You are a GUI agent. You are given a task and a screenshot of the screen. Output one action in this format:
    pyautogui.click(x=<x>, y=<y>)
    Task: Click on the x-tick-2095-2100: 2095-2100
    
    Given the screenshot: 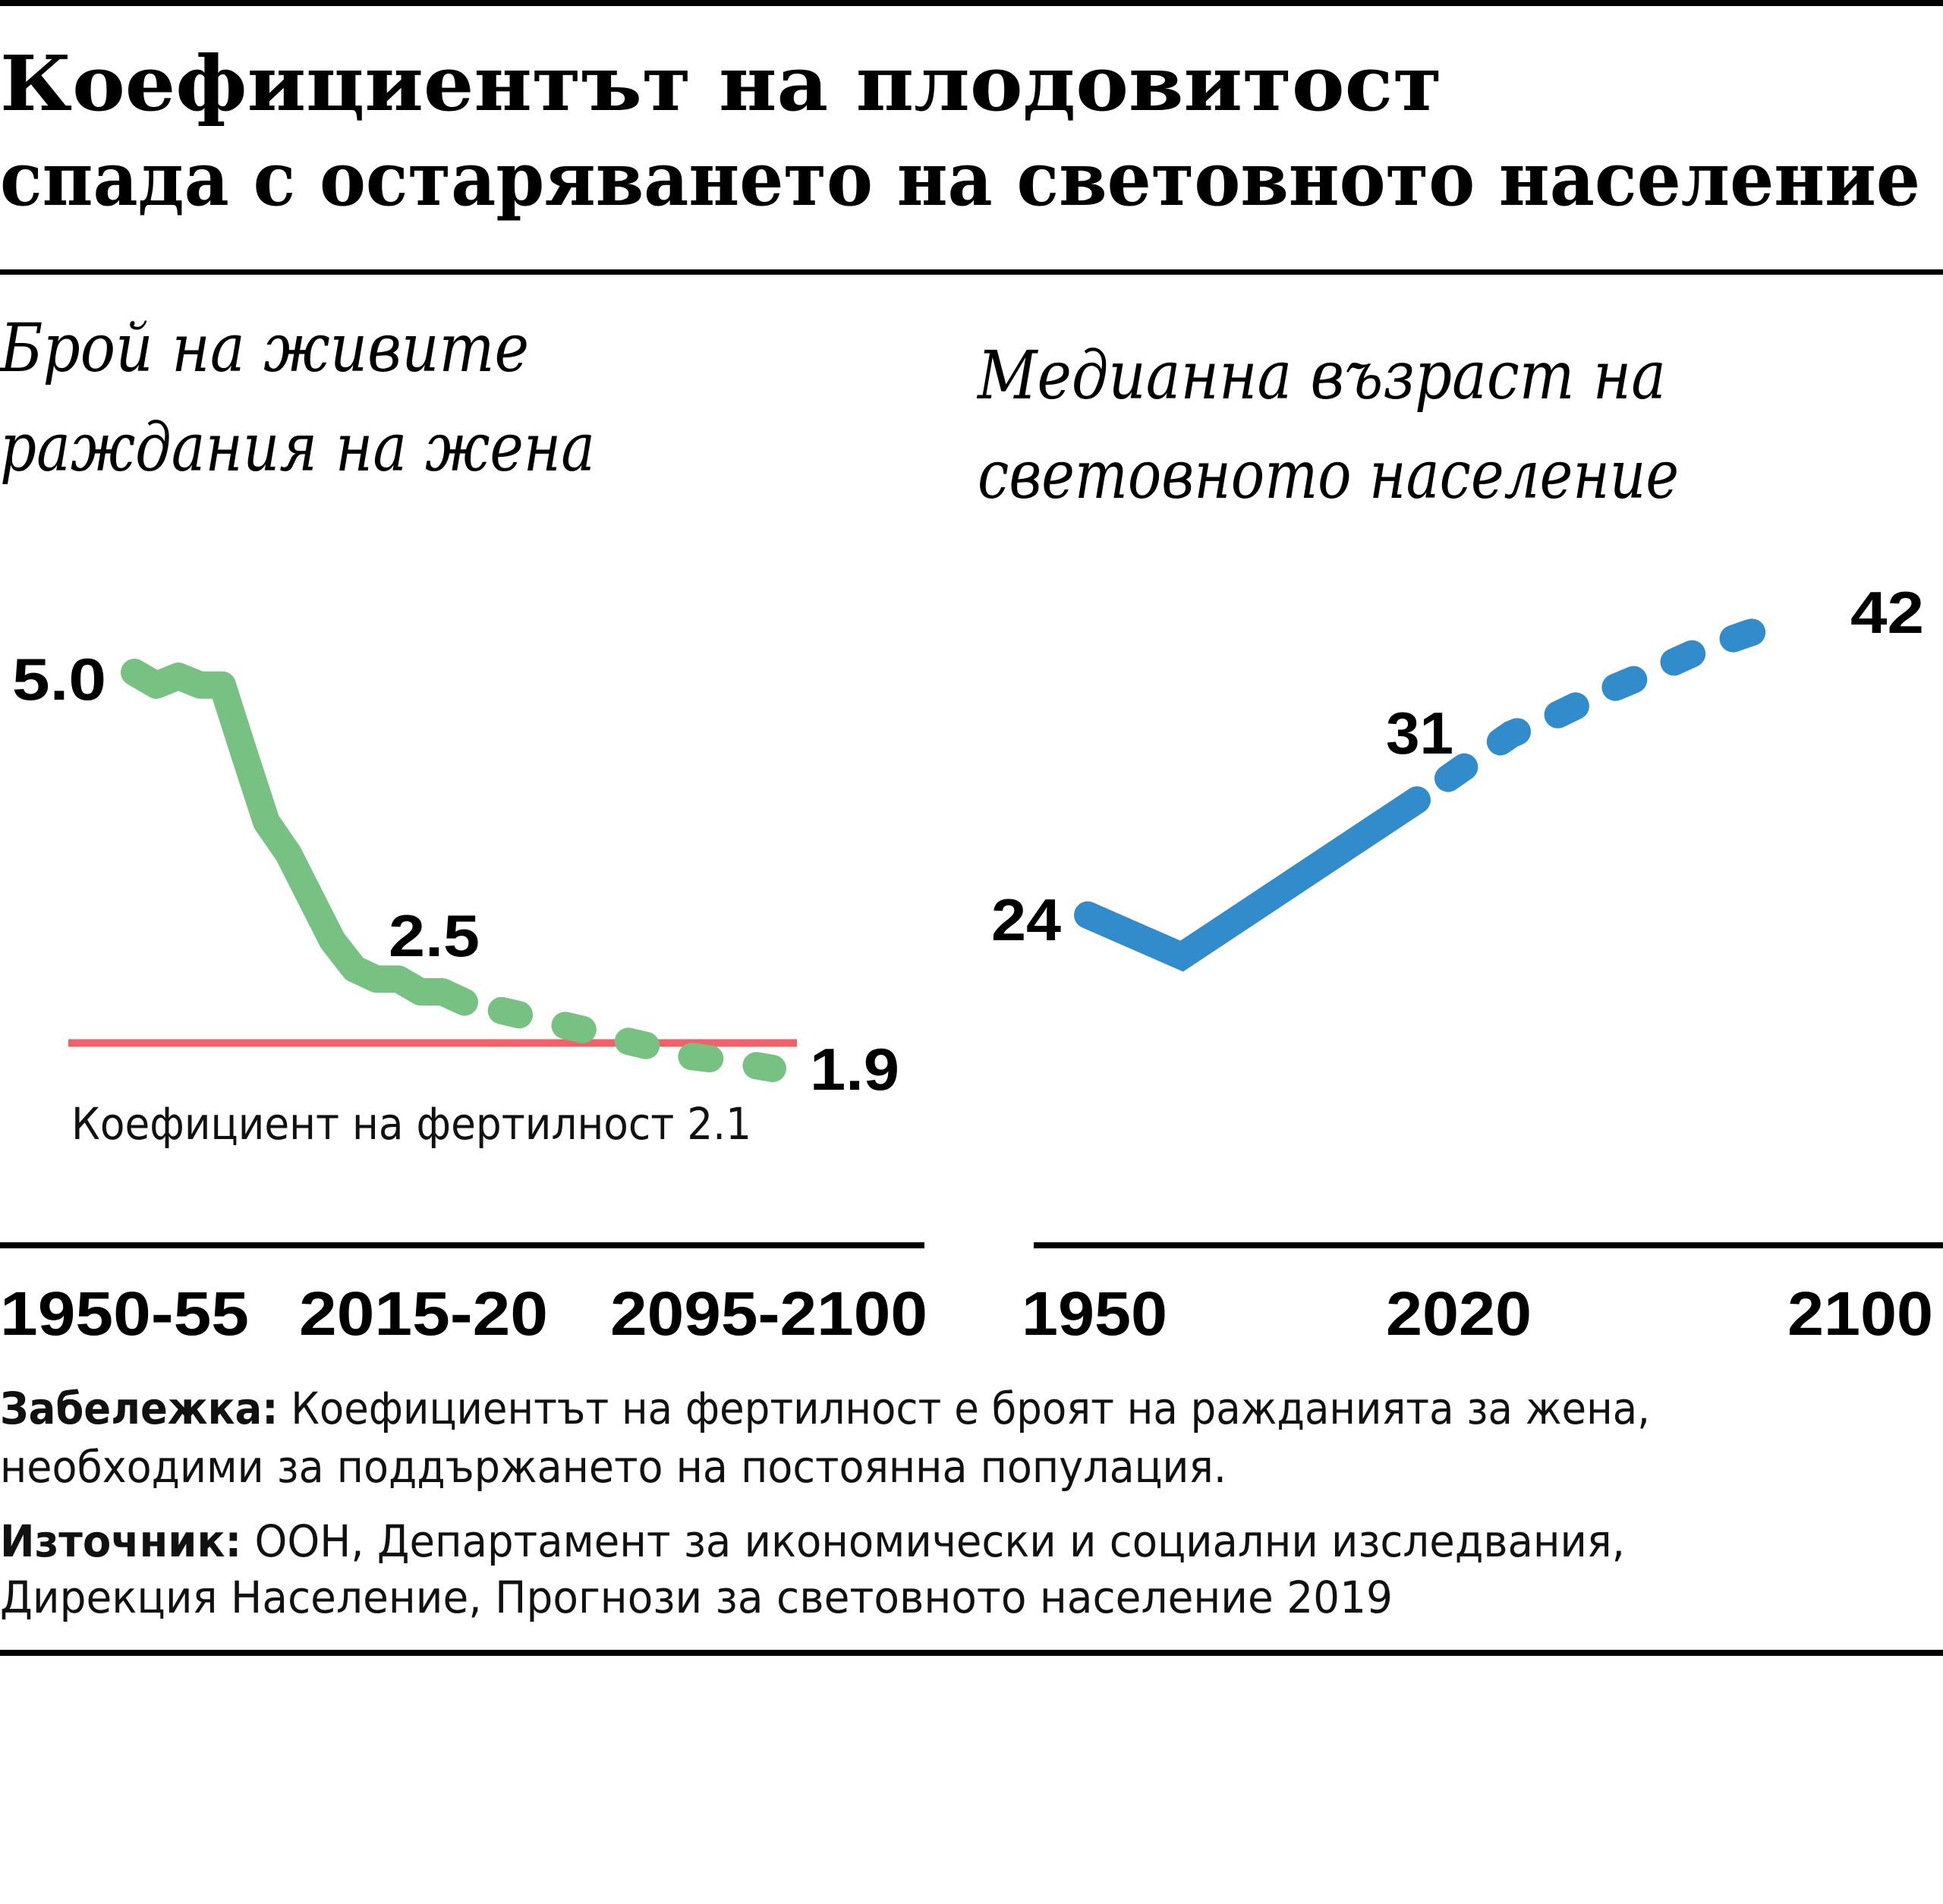 What is the action you would take?
    pyautogui.click(x=768, y=1314)
    